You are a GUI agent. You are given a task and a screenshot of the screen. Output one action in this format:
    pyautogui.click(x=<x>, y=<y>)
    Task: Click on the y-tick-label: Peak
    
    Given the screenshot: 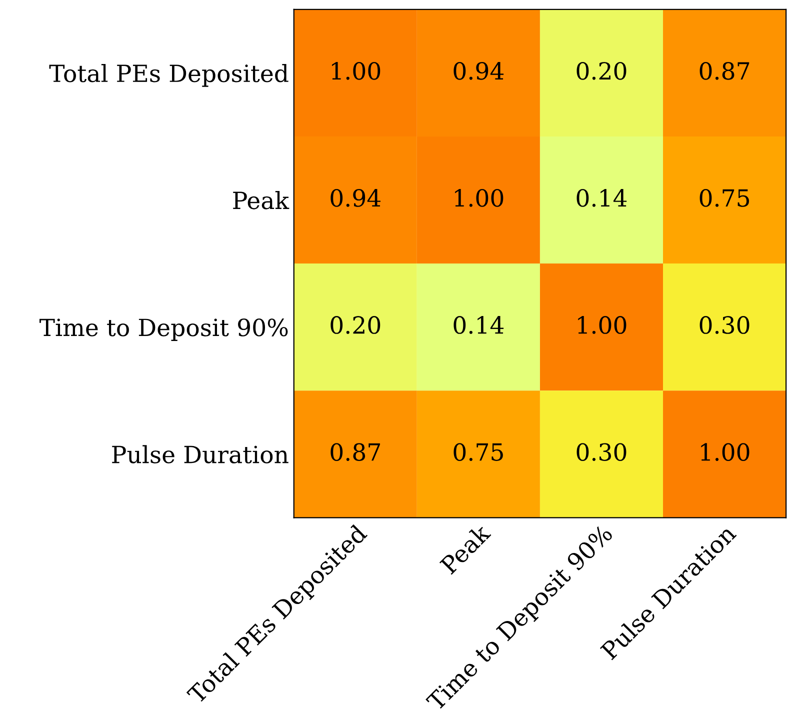 What is the action you would take?
    pyautogui.click(x=261, y=200)
    